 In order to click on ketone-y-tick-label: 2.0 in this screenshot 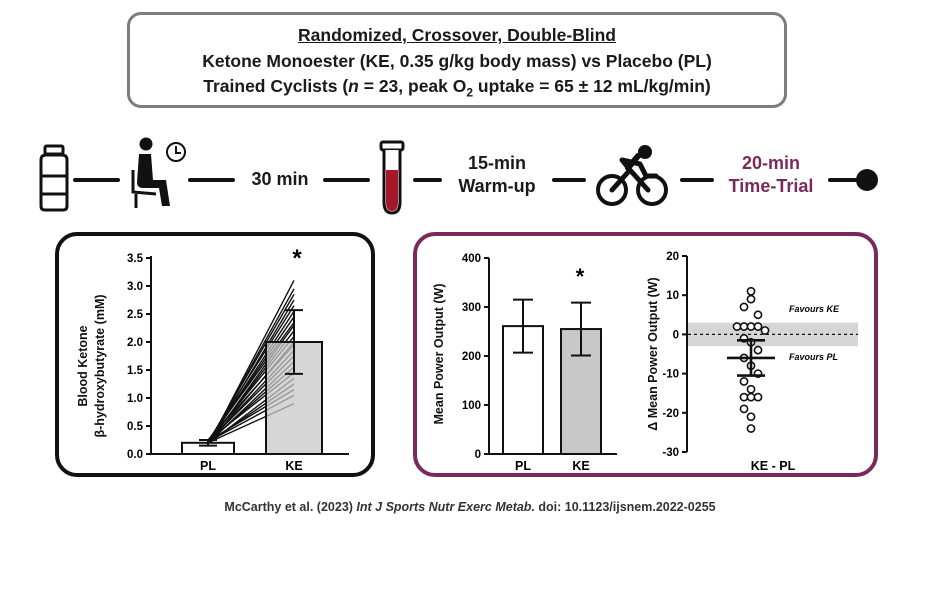, I will do `click(135, 343)`.